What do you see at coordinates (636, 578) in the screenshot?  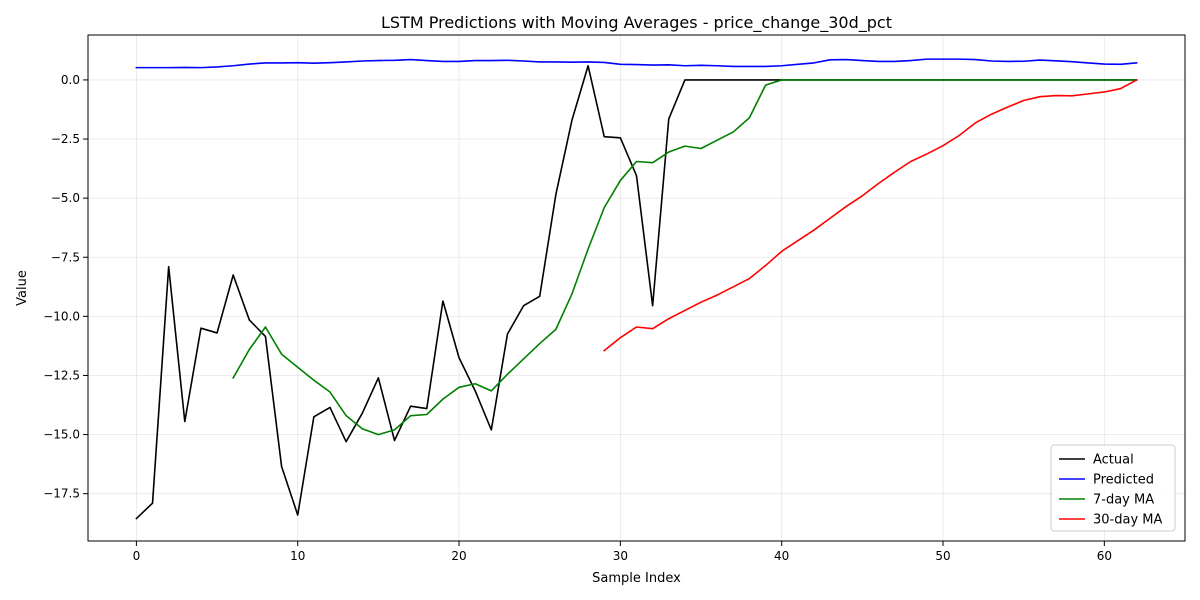 I see `x-axis-label: Sample Index` at bounding box center [636, 578].